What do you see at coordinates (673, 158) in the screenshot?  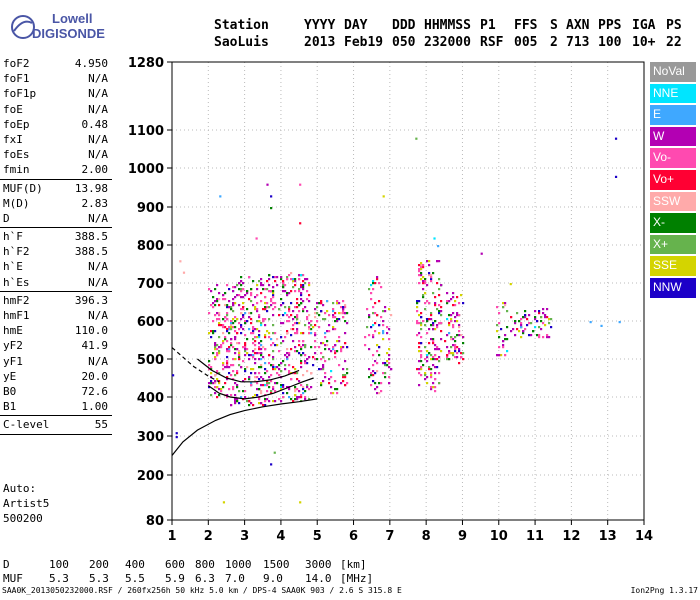 I see `legend-item: Vo-` at bounding box center [673, 158].